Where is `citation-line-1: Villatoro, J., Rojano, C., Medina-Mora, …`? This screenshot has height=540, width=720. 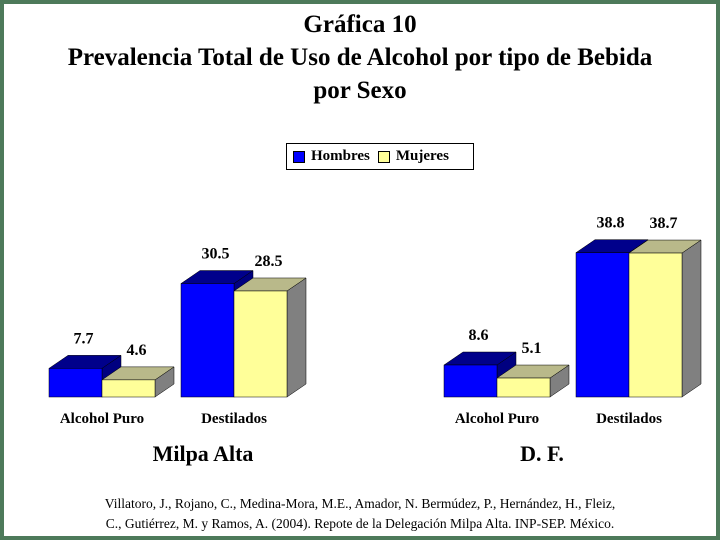
citation-line-1: Villatoro, J., Rojano, C., Medina-Mora, … is located at coordinates (360, 503).